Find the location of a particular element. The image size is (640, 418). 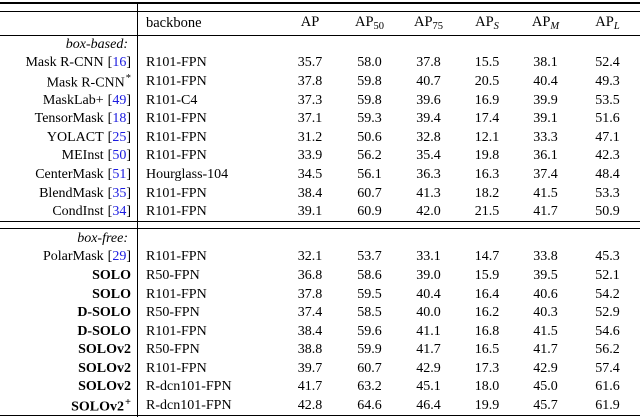

citation: 49 is located at coordinates (119, 100).